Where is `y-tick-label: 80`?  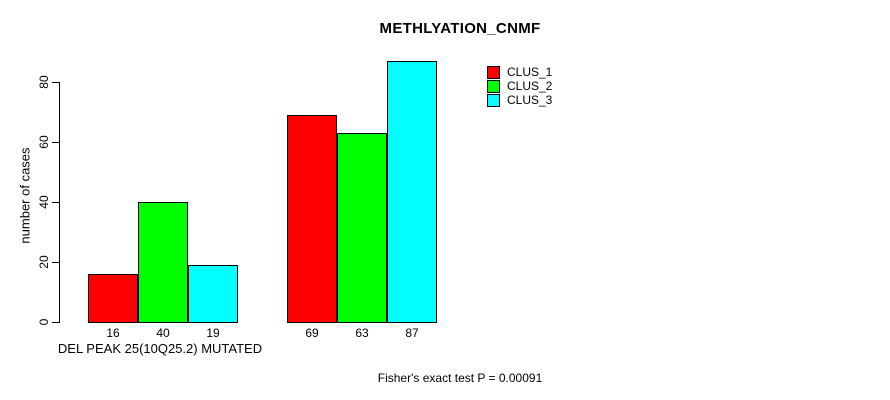 y-tick-label: 80 is located at coordinates (44, 82).